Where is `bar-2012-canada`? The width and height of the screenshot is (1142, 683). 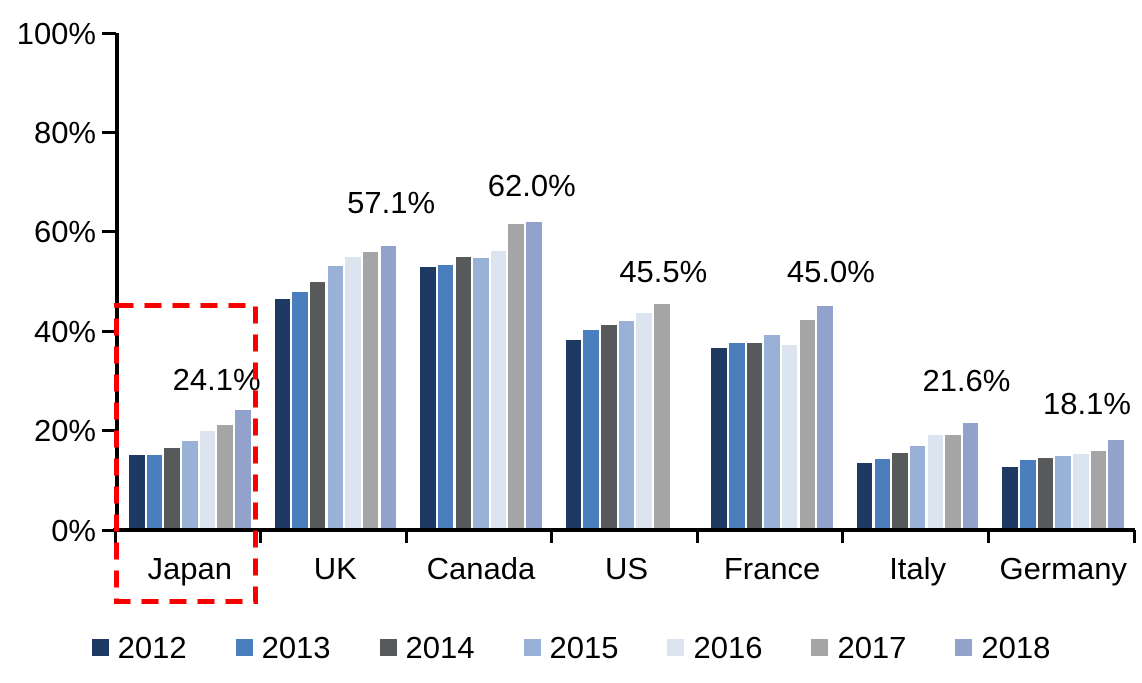
bar-2012-canada is located at coordinates (428, 397).